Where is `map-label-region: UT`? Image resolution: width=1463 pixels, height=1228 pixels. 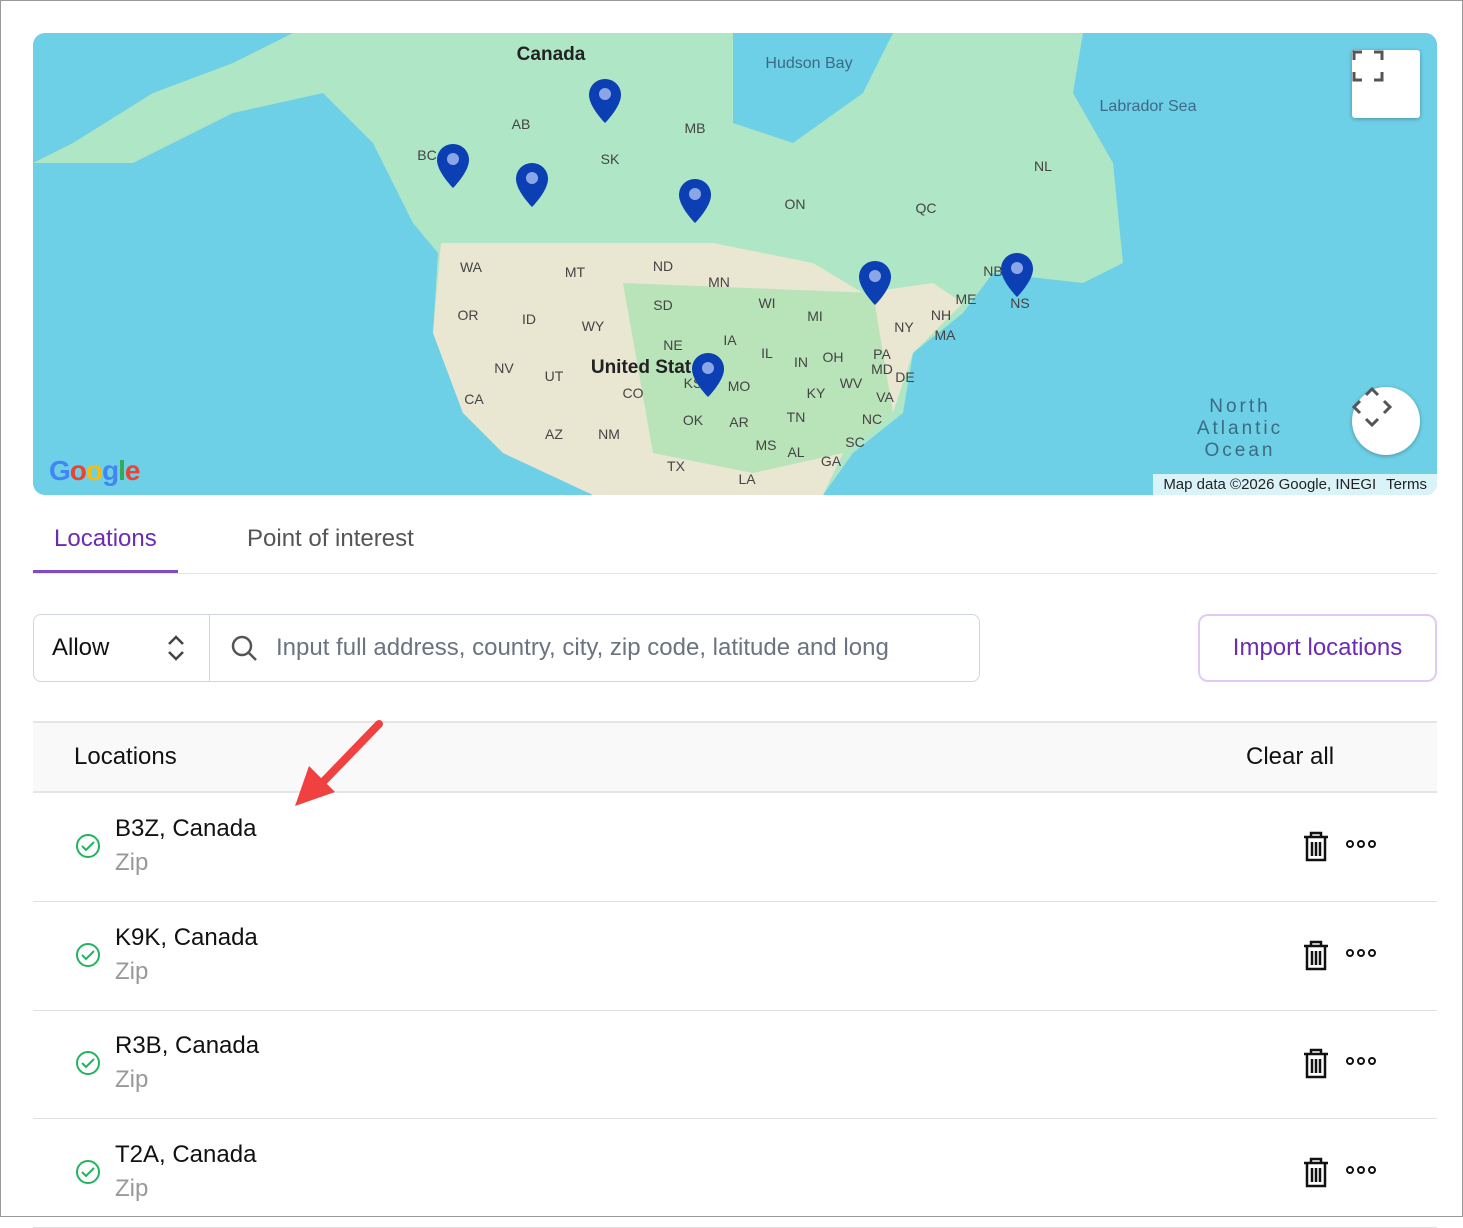
map-label-region: UT is located at coordinates (554, 376).